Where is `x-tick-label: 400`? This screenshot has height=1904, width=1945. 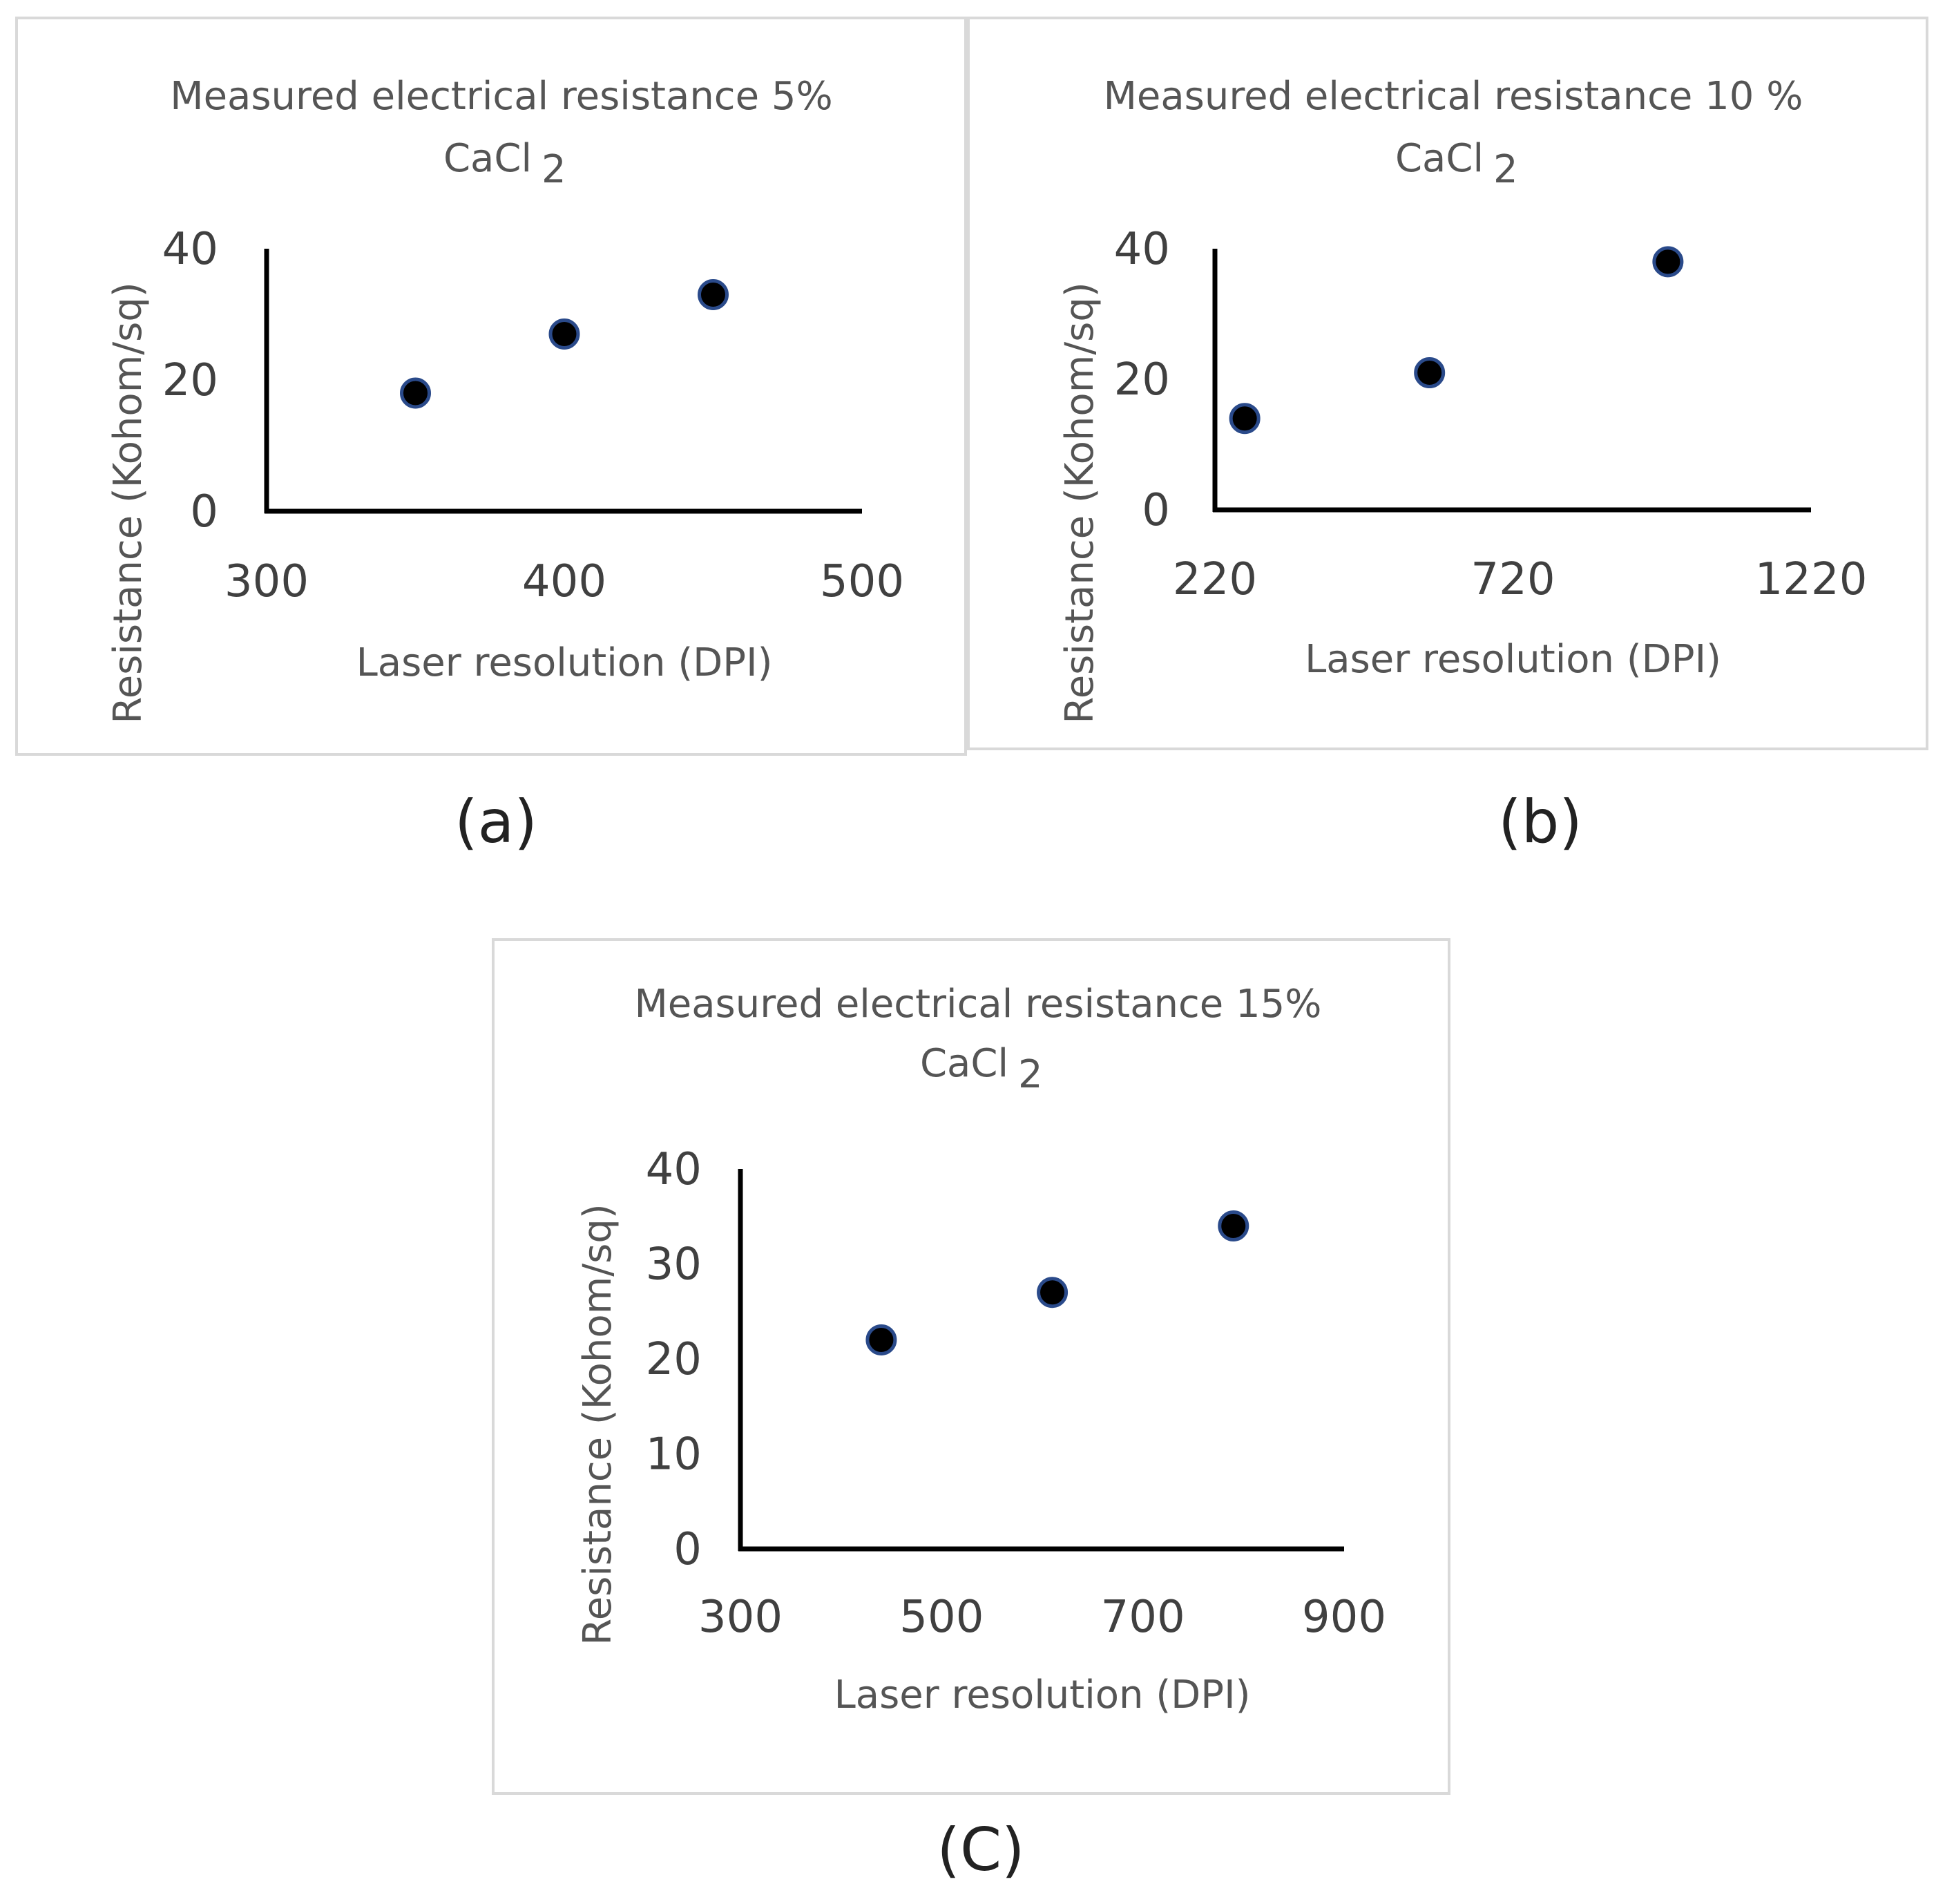
x-tick-label: 400 is located at coordinates (564, 581).